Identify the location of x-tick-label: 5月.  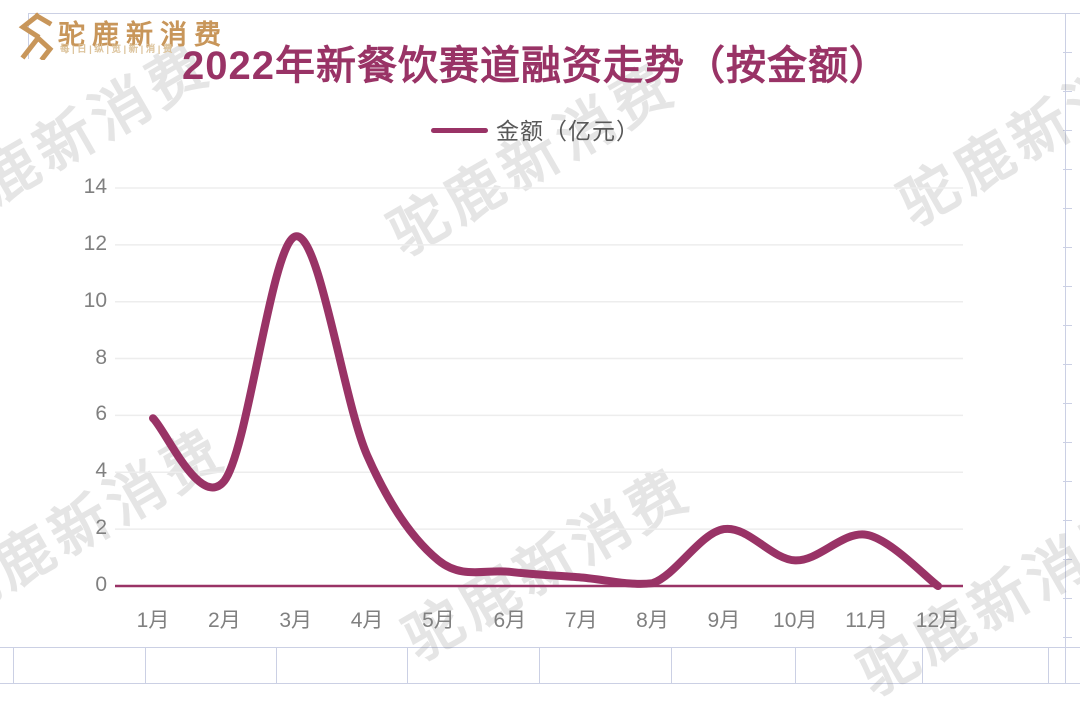
(438, 620).